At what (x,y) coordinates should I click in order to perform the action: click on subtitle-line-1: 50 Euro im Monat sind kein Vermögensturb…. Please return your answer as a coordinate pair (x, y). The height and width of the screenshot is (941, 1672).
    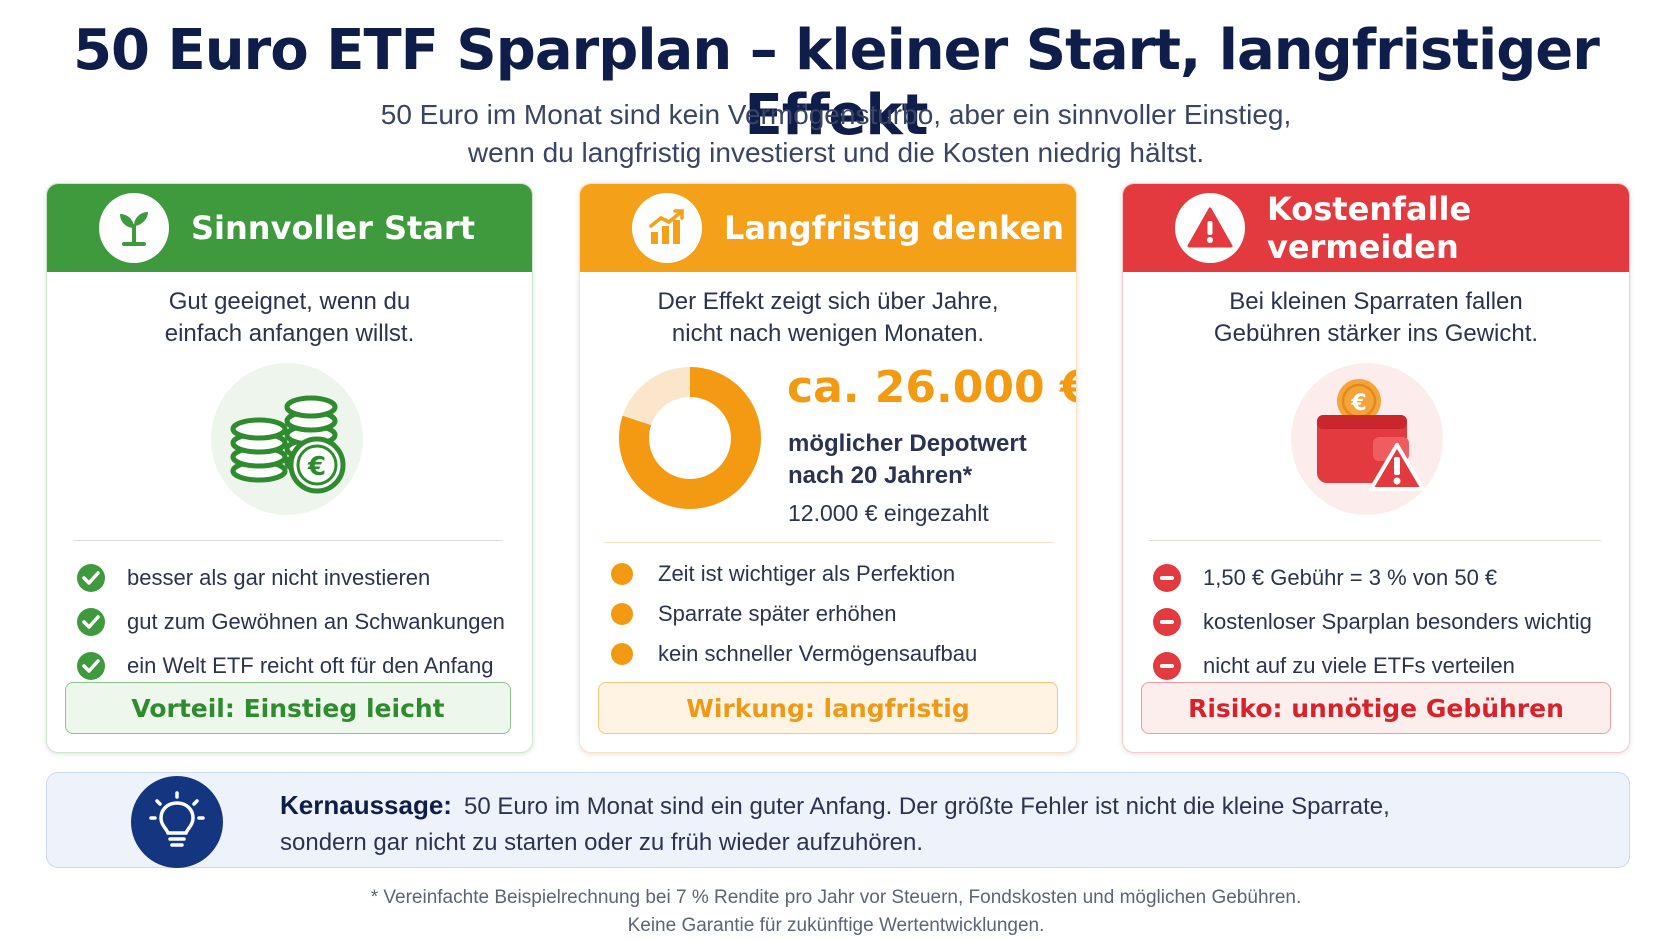
    Looking at the image, I should click on (836, 114).